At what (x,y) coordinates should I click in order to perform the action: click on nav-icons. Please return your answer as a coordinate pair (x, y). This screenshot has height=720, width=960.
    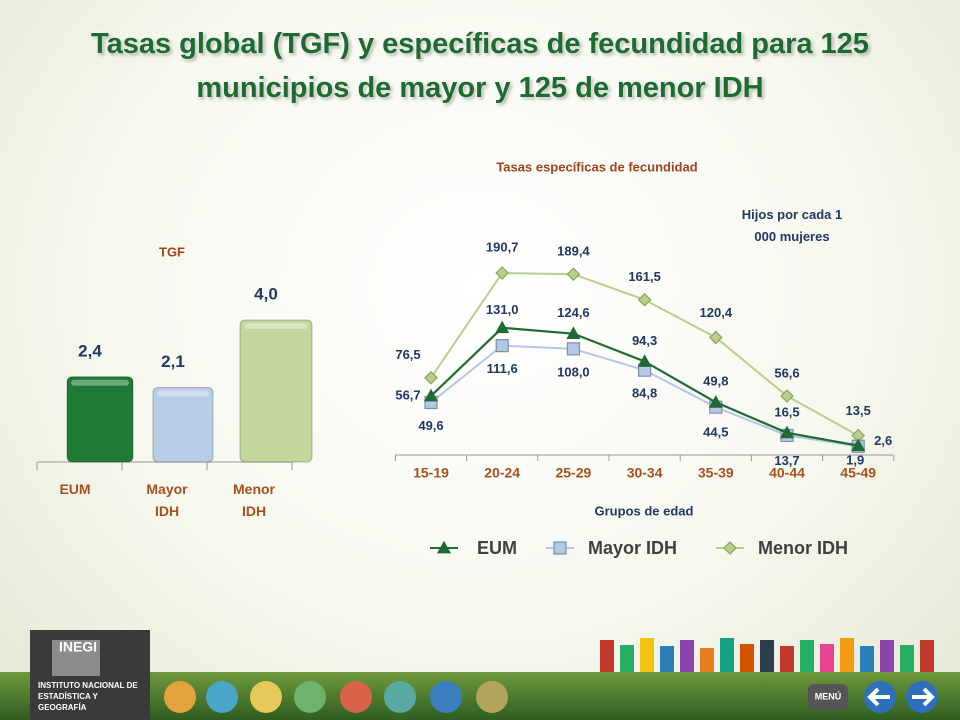
    Looking at the image, I should click on (551, 697).